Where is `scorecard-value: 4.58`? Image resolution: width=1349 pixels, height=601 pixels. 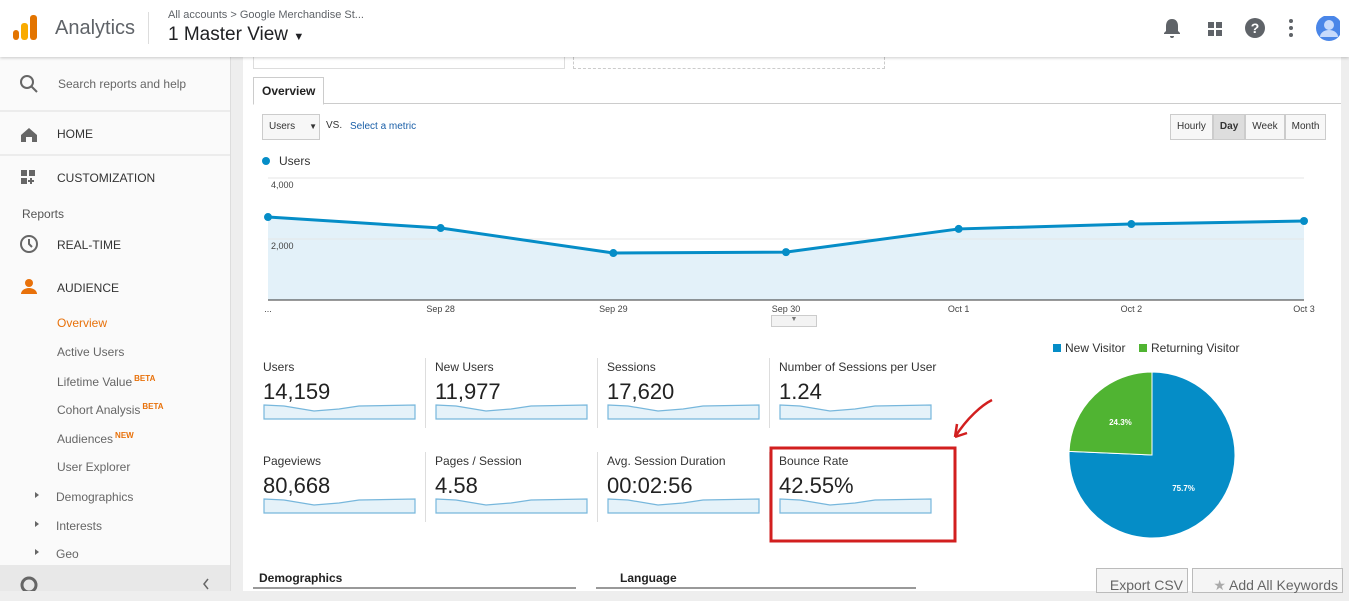 scorecard-value: 4.58 is located at coordinates (456, 485).